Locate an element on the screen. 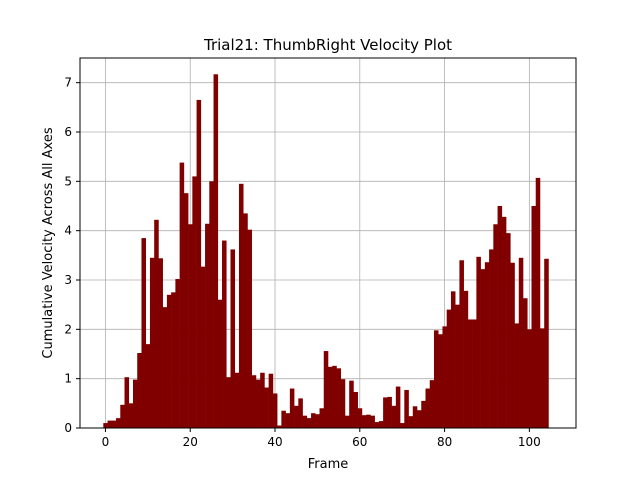 This screenshot has width=640, height=484. y-tick-label: 3 is located at coordinates (68, 280).